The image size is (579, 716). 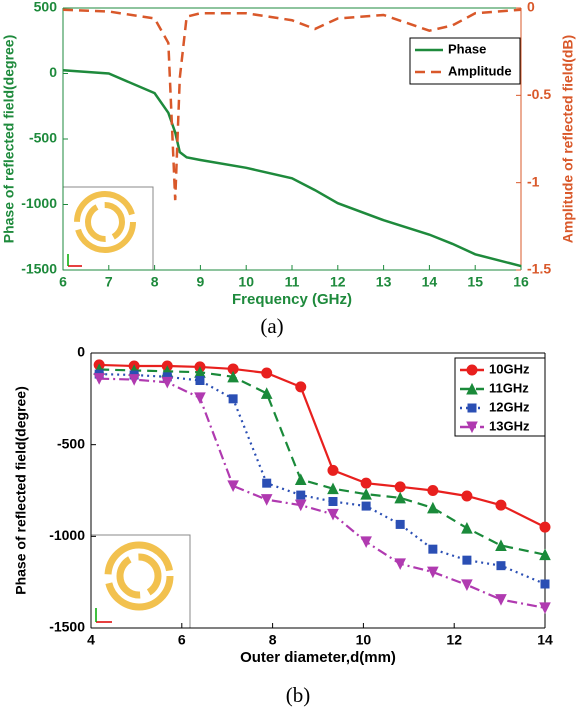 I want to click on y2-tick-label: -1, so click(x=533, y=181).